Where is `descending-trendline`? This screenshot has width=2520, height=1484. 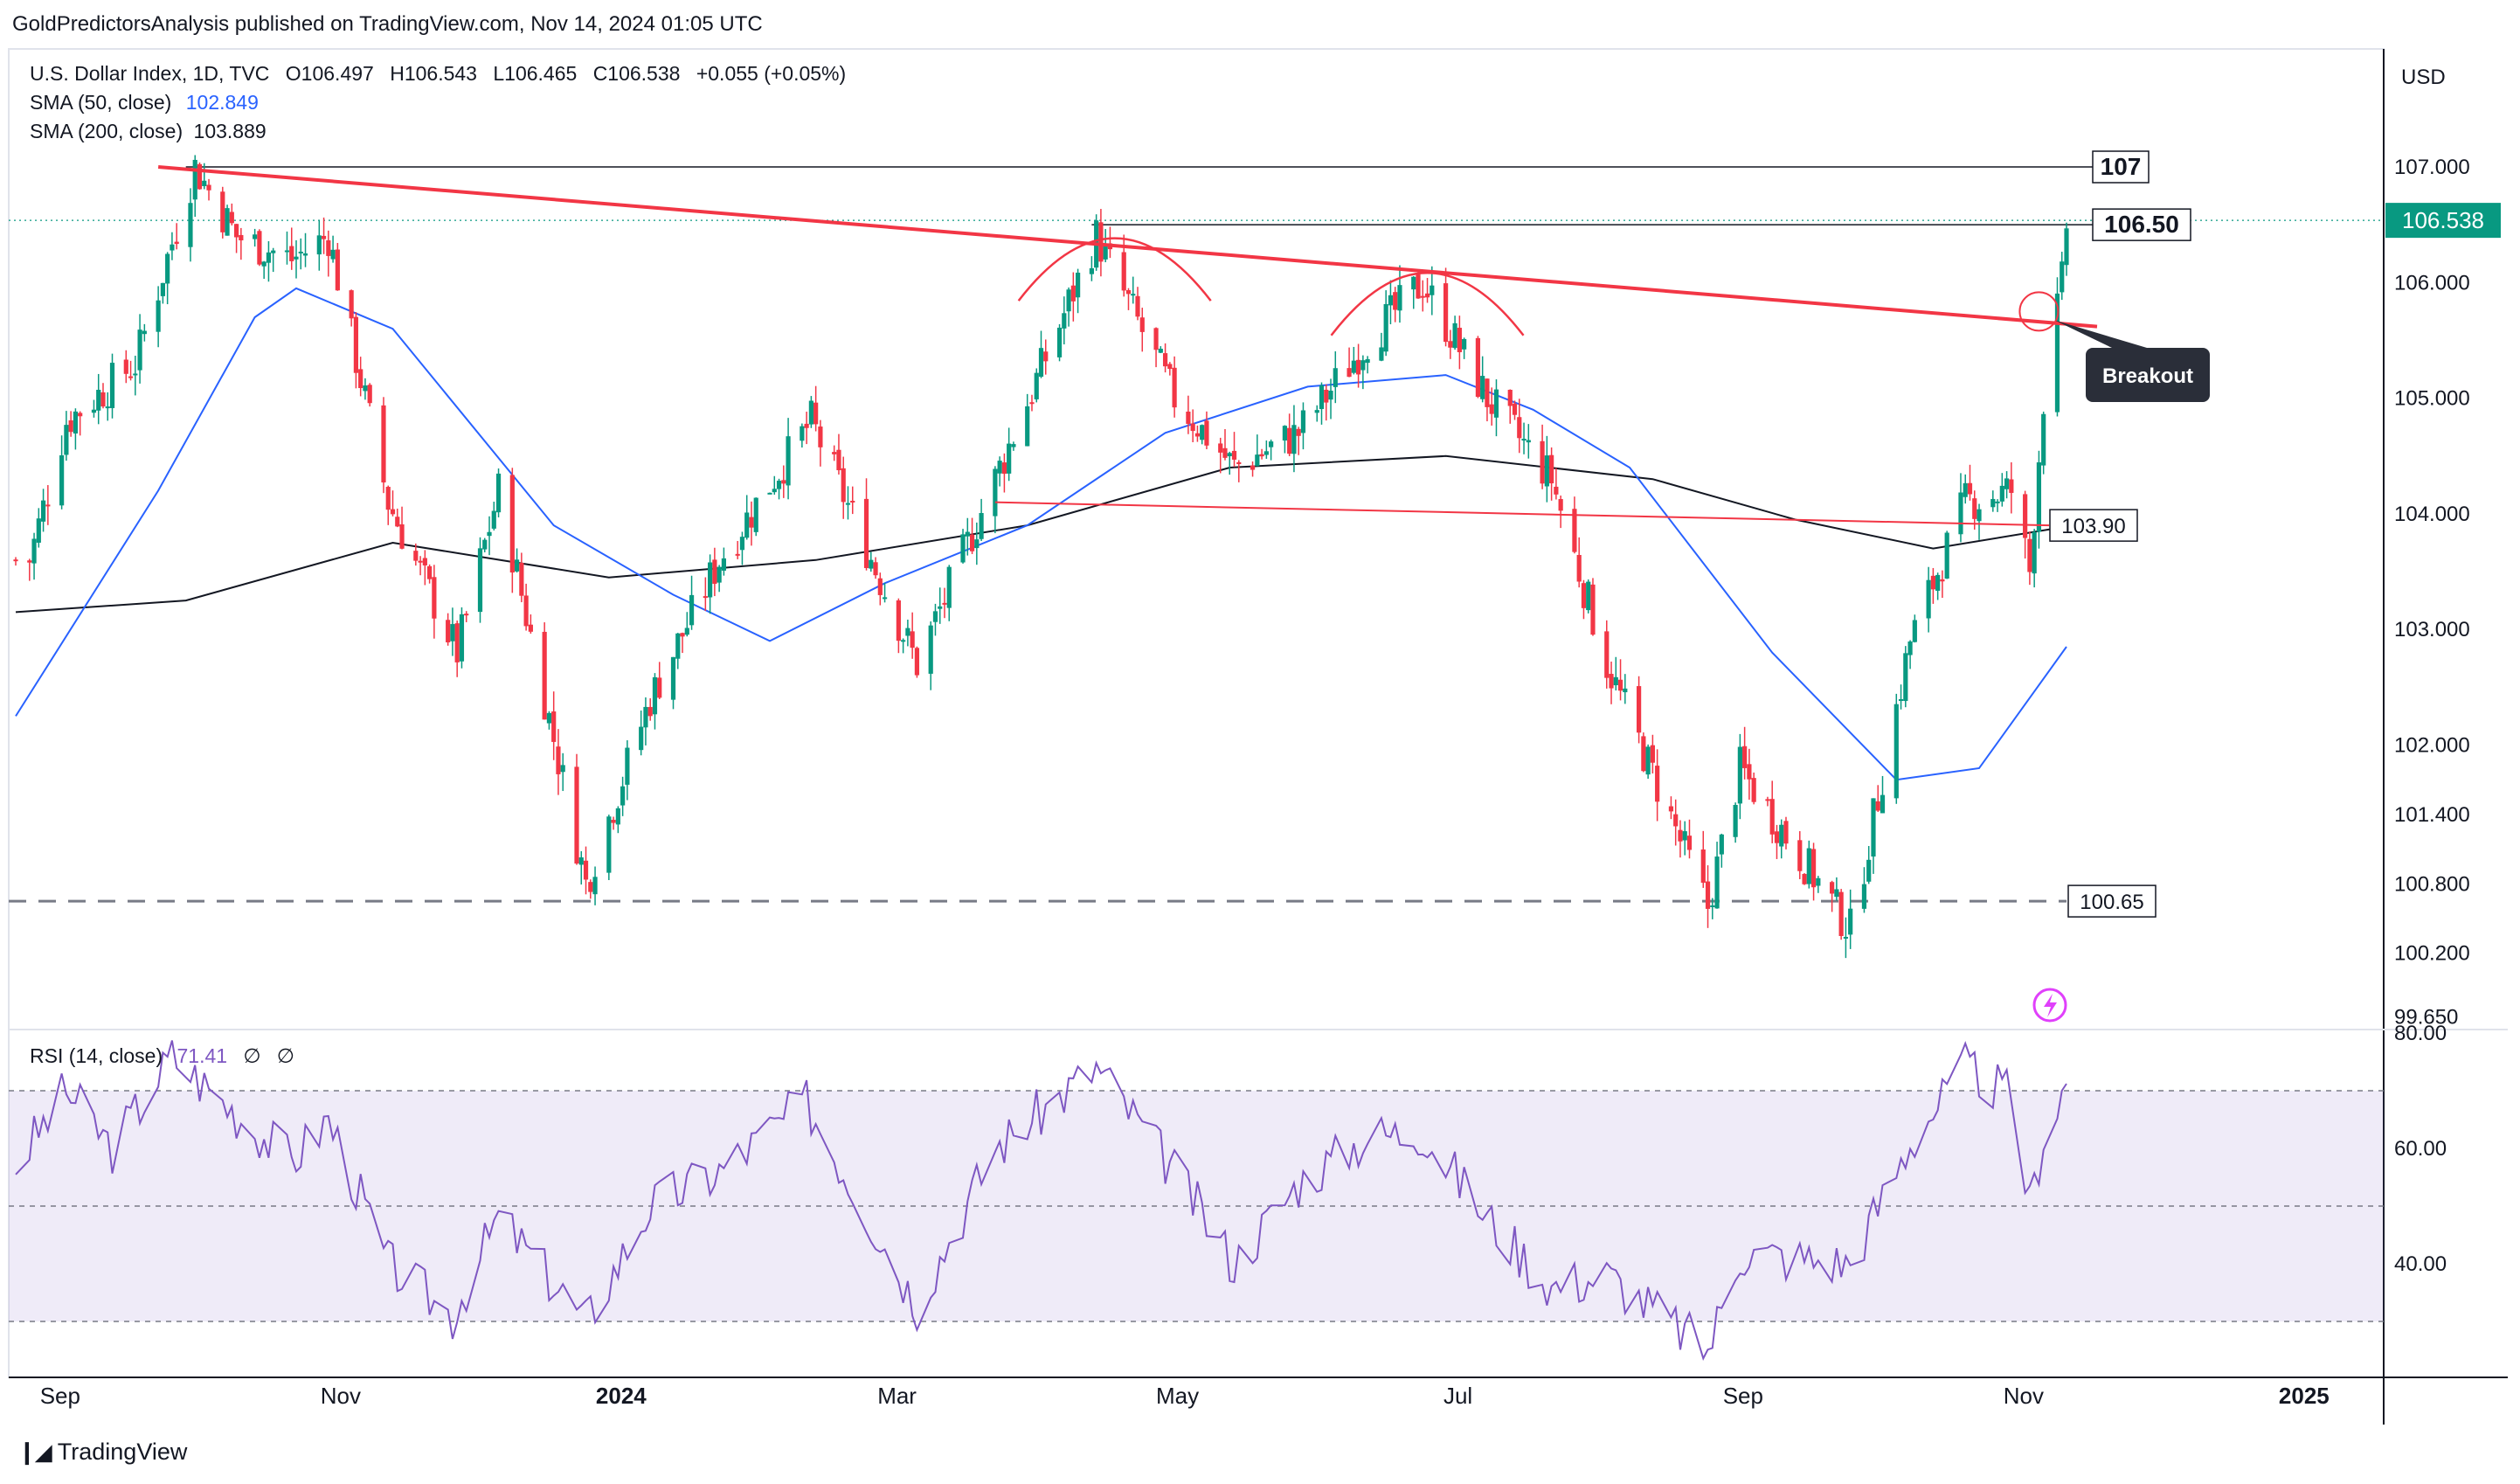 descending-trendline is located at coordinates (1127, 247).